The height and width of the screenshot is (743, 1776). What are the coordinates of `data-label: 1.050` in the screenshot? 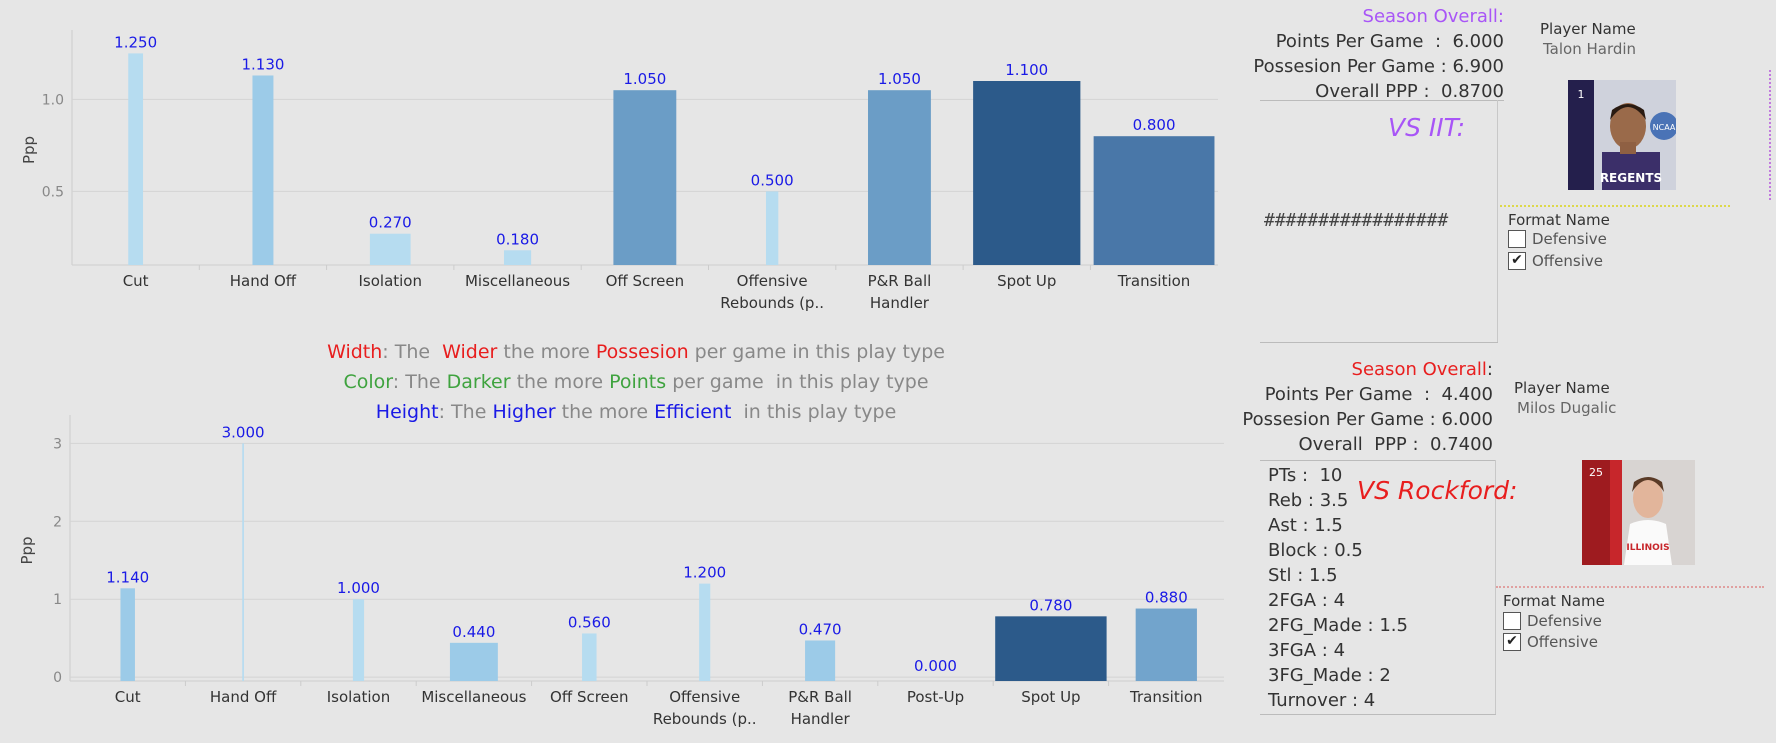 It's located at (644, 79).